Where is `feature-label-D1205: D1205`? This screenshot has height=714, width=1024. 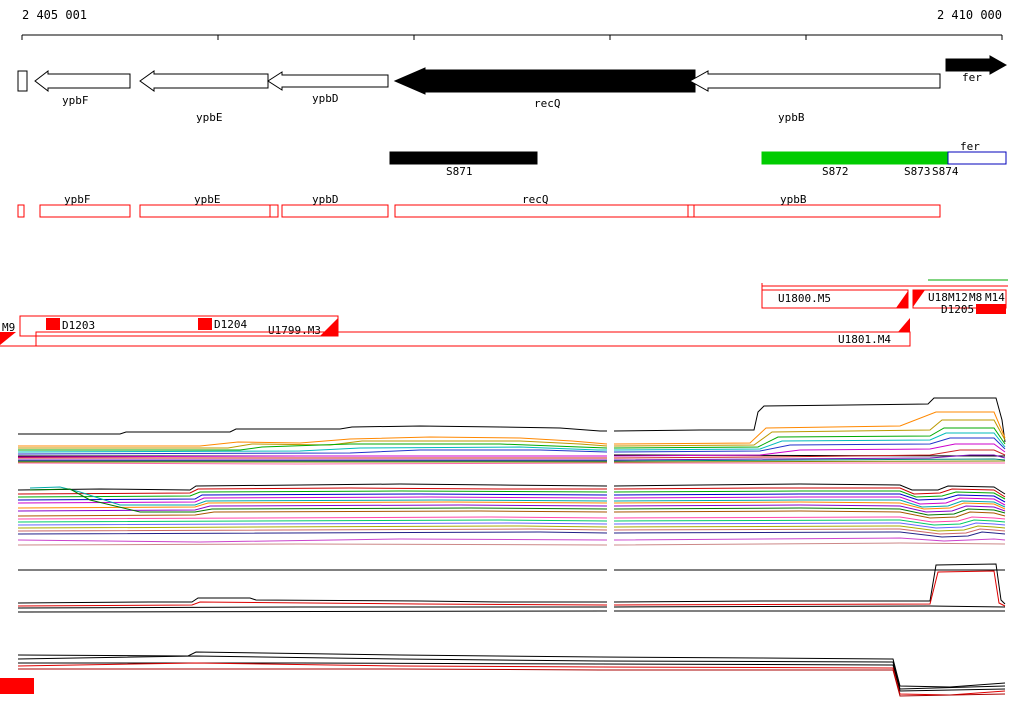 feature-label-D1205: D1205 is located at coordinates (957, 309).